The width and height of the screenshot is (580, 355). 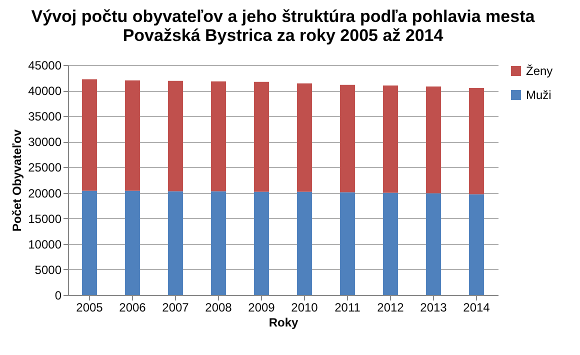 I want to click on x-tick-label: 2009, so click(x=262, y=307).